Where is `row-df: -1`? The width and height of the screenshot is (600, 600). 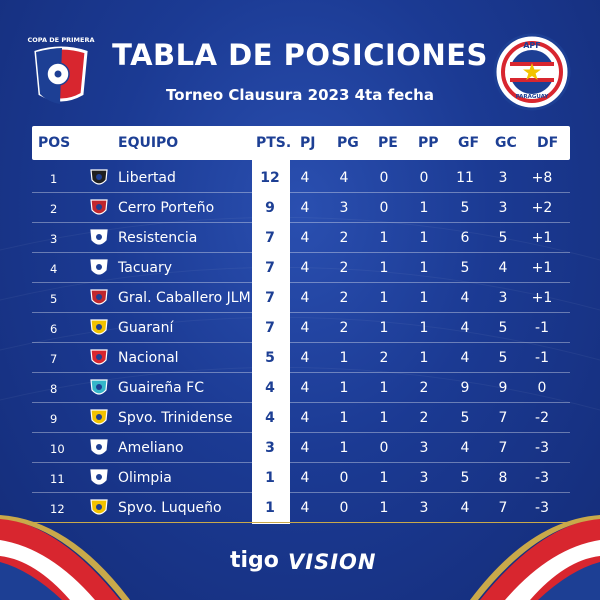 row-df: -1 is located at coordinates (542, 328).